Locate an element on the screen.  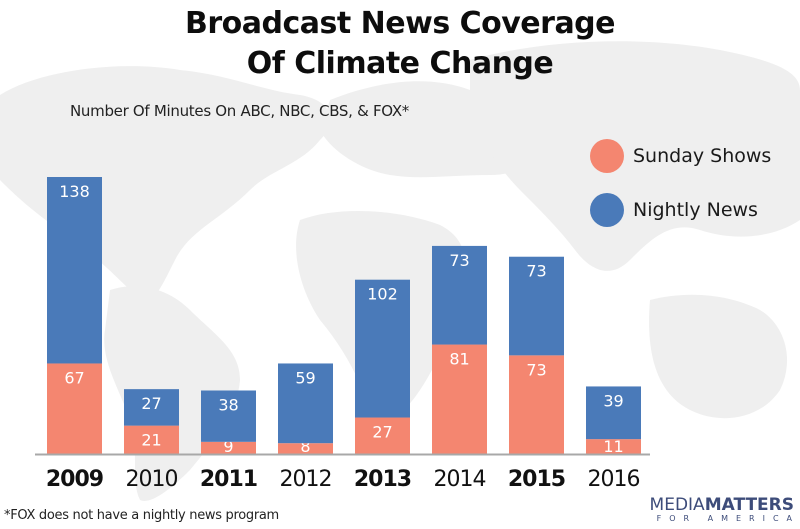
logo-matters: MATTERS is located at coordinates (749, 505).